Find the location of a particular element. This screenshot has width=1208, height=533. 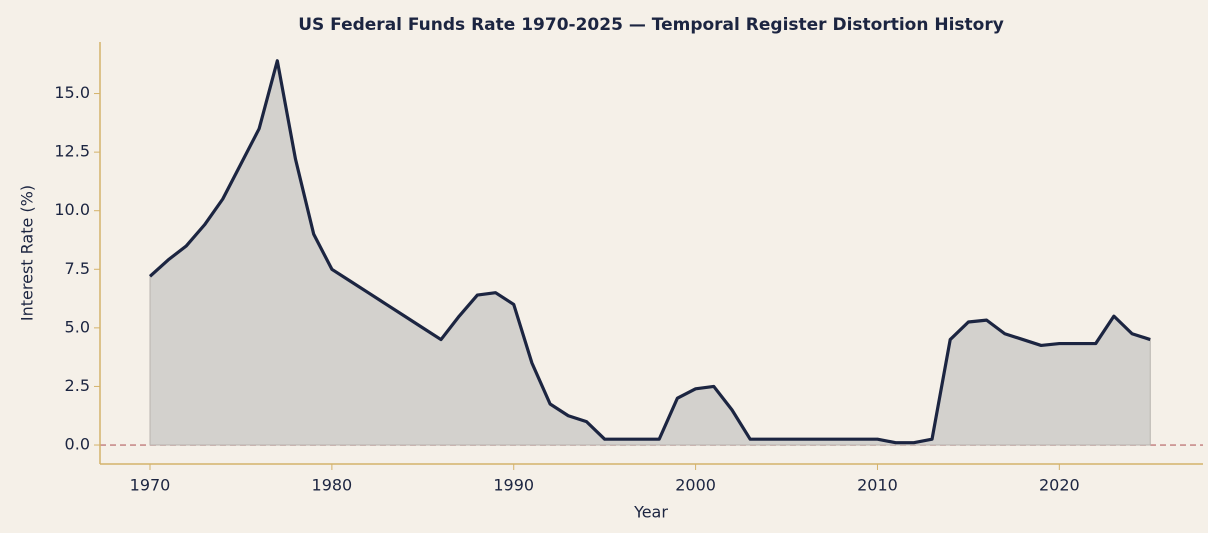

y-tick-label: 12.5 is located at coordinates (72, 151).